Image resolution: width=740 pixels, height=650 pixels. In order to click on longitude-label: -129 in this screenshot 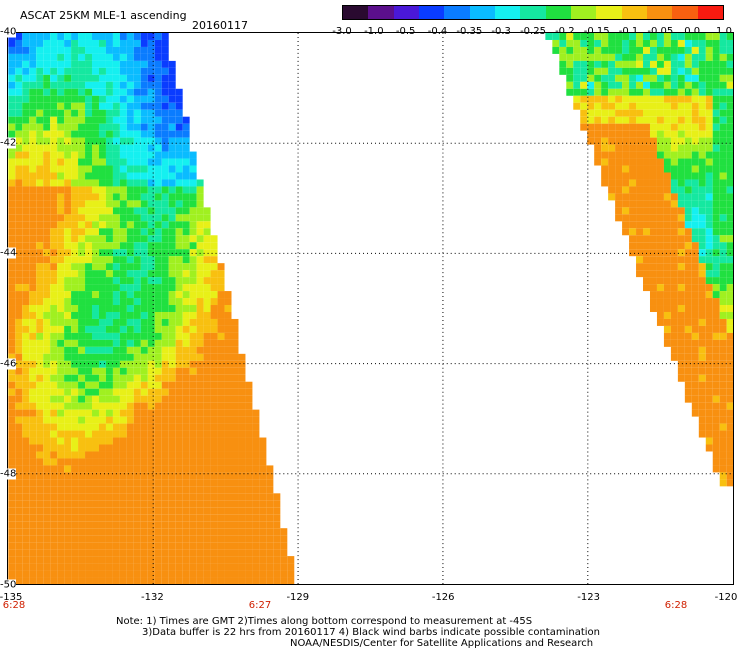, I will do `click(298, 597)`.